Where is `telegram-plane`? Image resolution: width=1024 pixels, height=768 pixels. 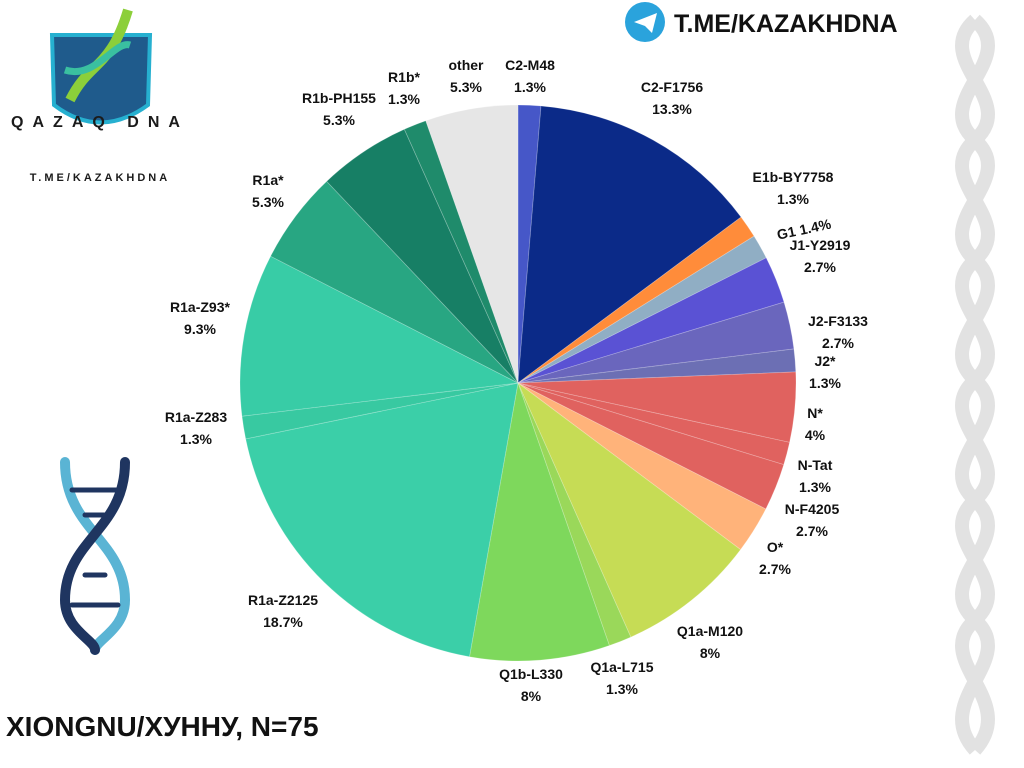
telegram-plane is located at coordinates (645, 23).